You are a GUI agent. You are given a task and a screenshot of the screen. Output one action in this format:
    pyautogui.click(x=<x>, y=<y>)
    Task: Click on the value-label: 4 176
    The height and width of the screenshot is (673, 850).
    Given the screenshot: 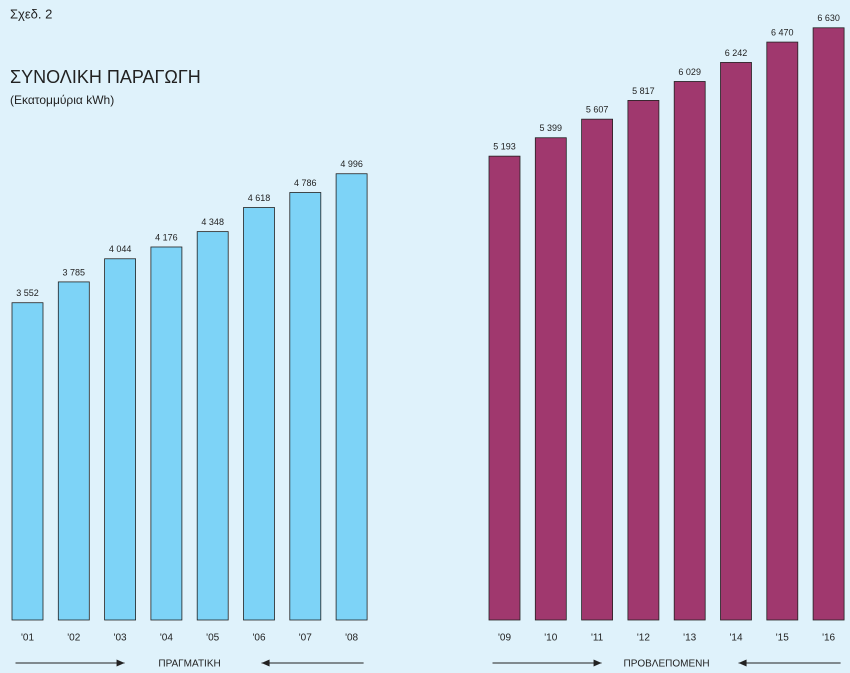 What is the action you would take?
    pyautogui.click(x=166, y=237)
    